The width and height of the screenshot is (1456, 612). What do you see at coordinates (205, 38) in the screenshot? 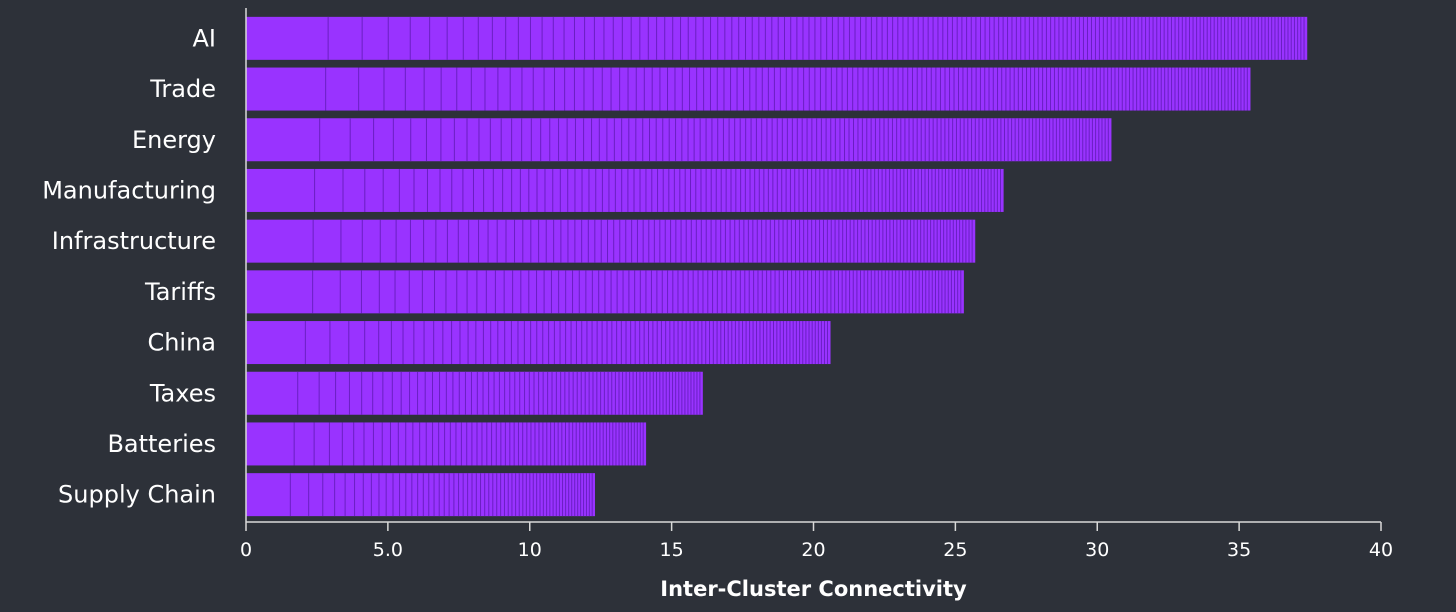
I see `category-label: AI` at bounding box center [205, 38].